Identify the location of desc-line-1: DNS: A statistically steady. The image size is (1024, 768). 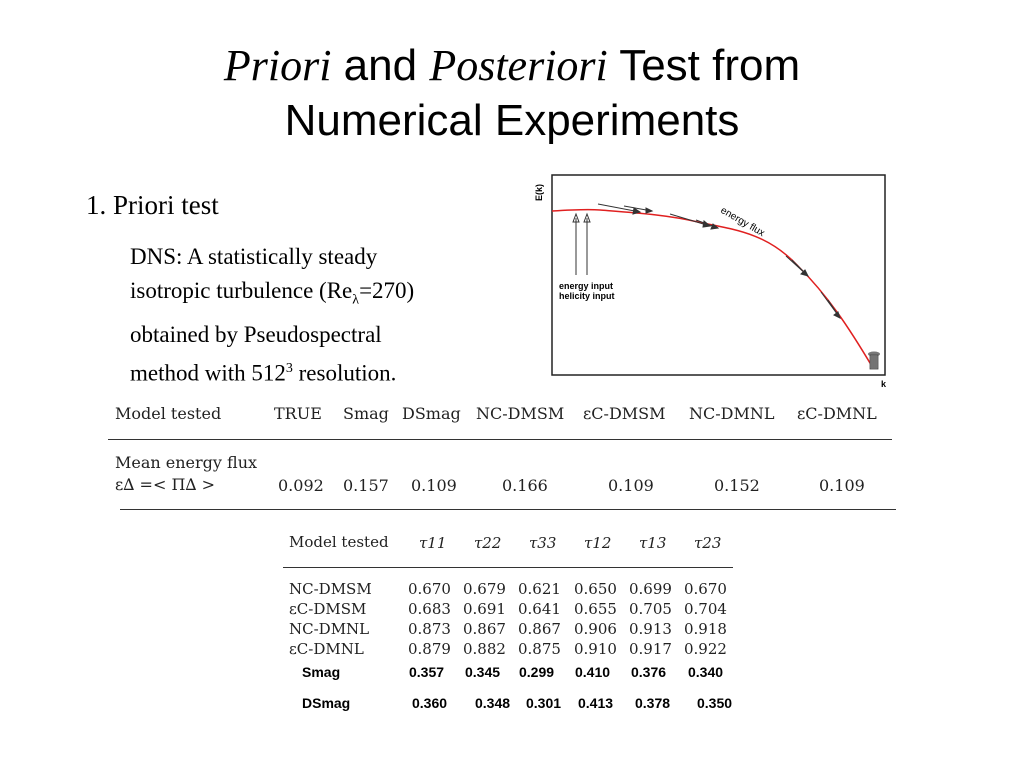
(254, 256).